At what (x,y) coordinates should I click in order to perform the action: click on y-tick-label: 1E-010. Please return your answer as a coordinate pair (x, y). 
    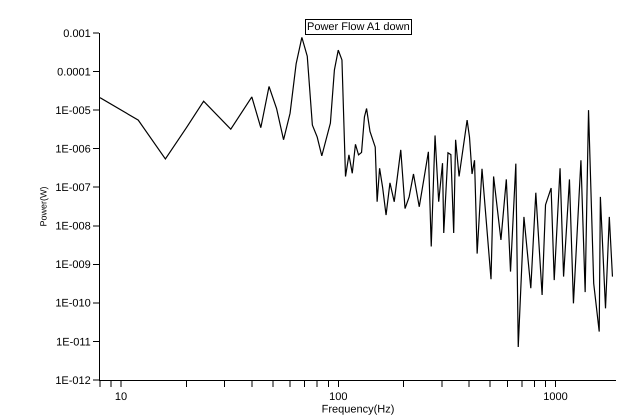
    Looking at the image, I should click on (73, 304).